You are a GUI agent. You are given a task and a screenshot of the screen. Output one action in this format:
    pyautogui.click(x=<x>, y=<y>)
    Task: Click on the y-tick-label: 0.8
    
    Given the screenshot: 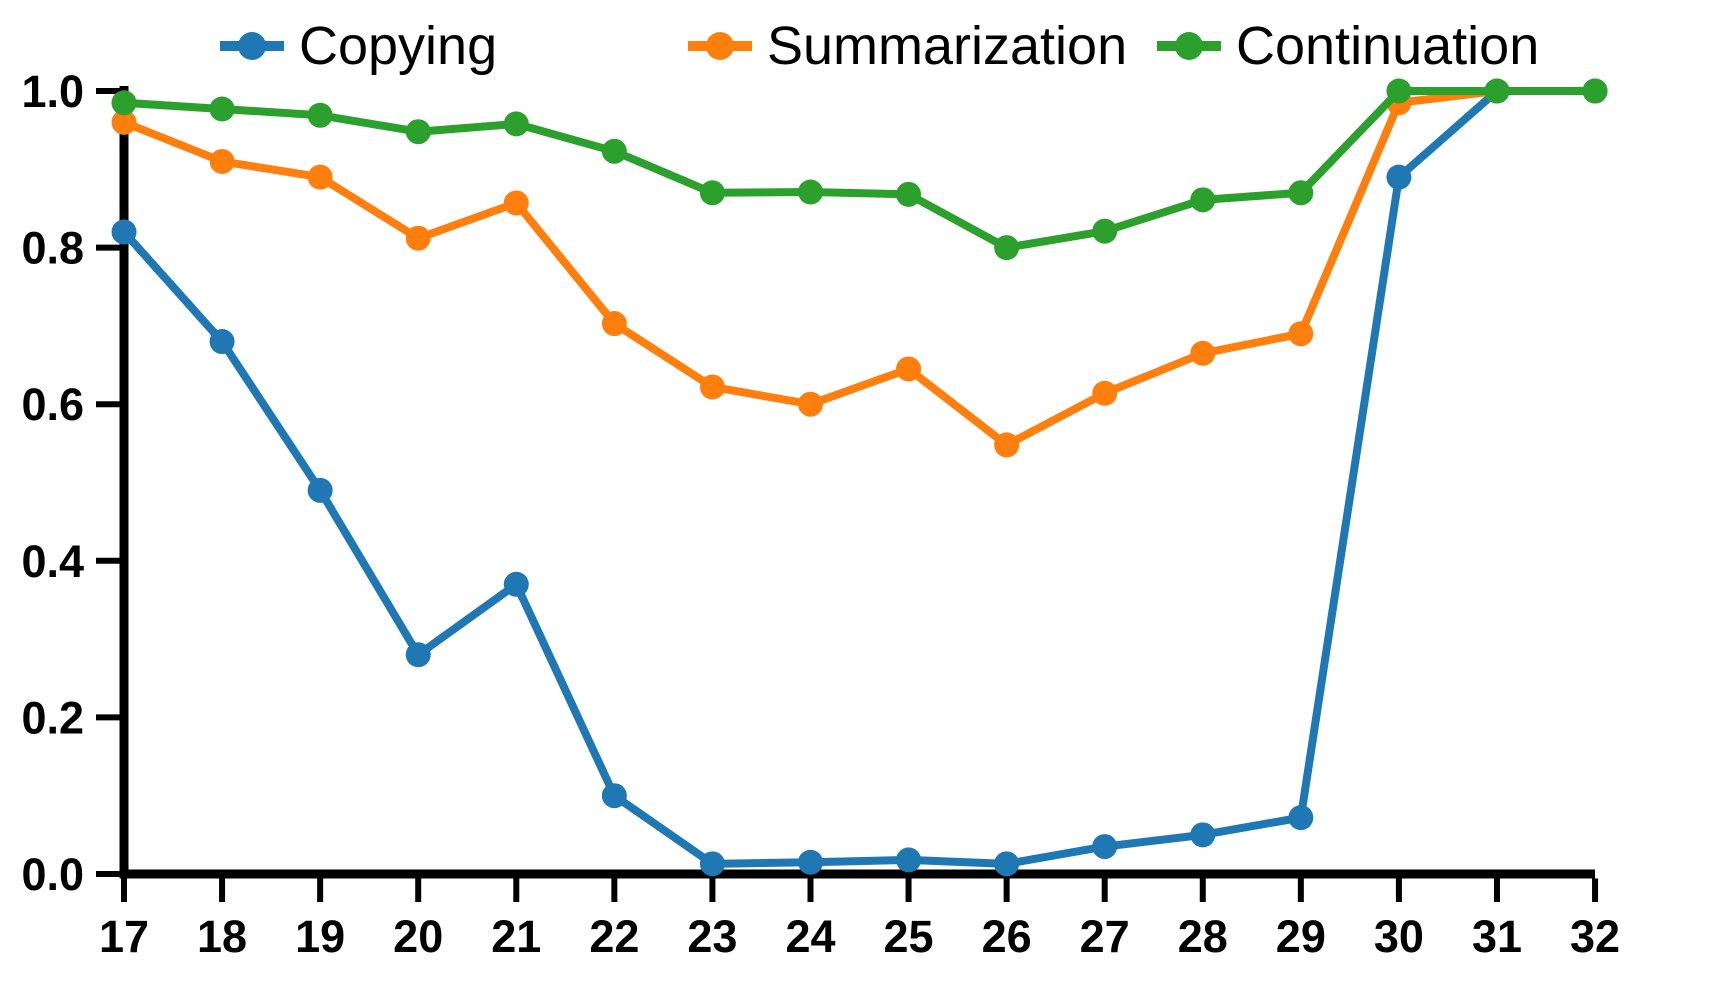 What is the action you would take?
    pyautogui.click(x=52, y=248)
    